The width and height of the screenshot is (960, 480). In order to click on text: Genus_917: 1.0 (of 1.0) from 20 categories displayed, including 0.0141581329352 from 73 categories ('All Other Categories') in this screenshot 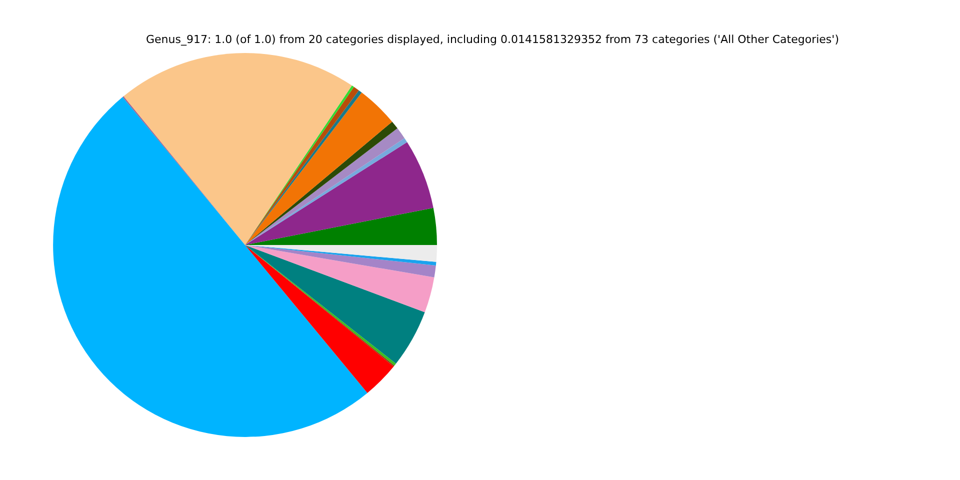, I will do `click(492, 39)`.